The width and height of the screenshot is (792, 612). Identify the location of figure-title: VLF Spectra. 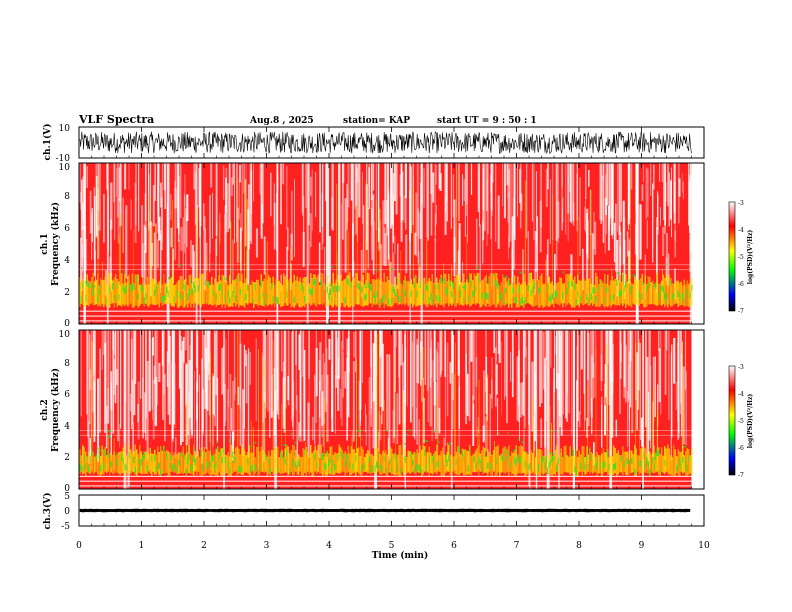
(116, 119).